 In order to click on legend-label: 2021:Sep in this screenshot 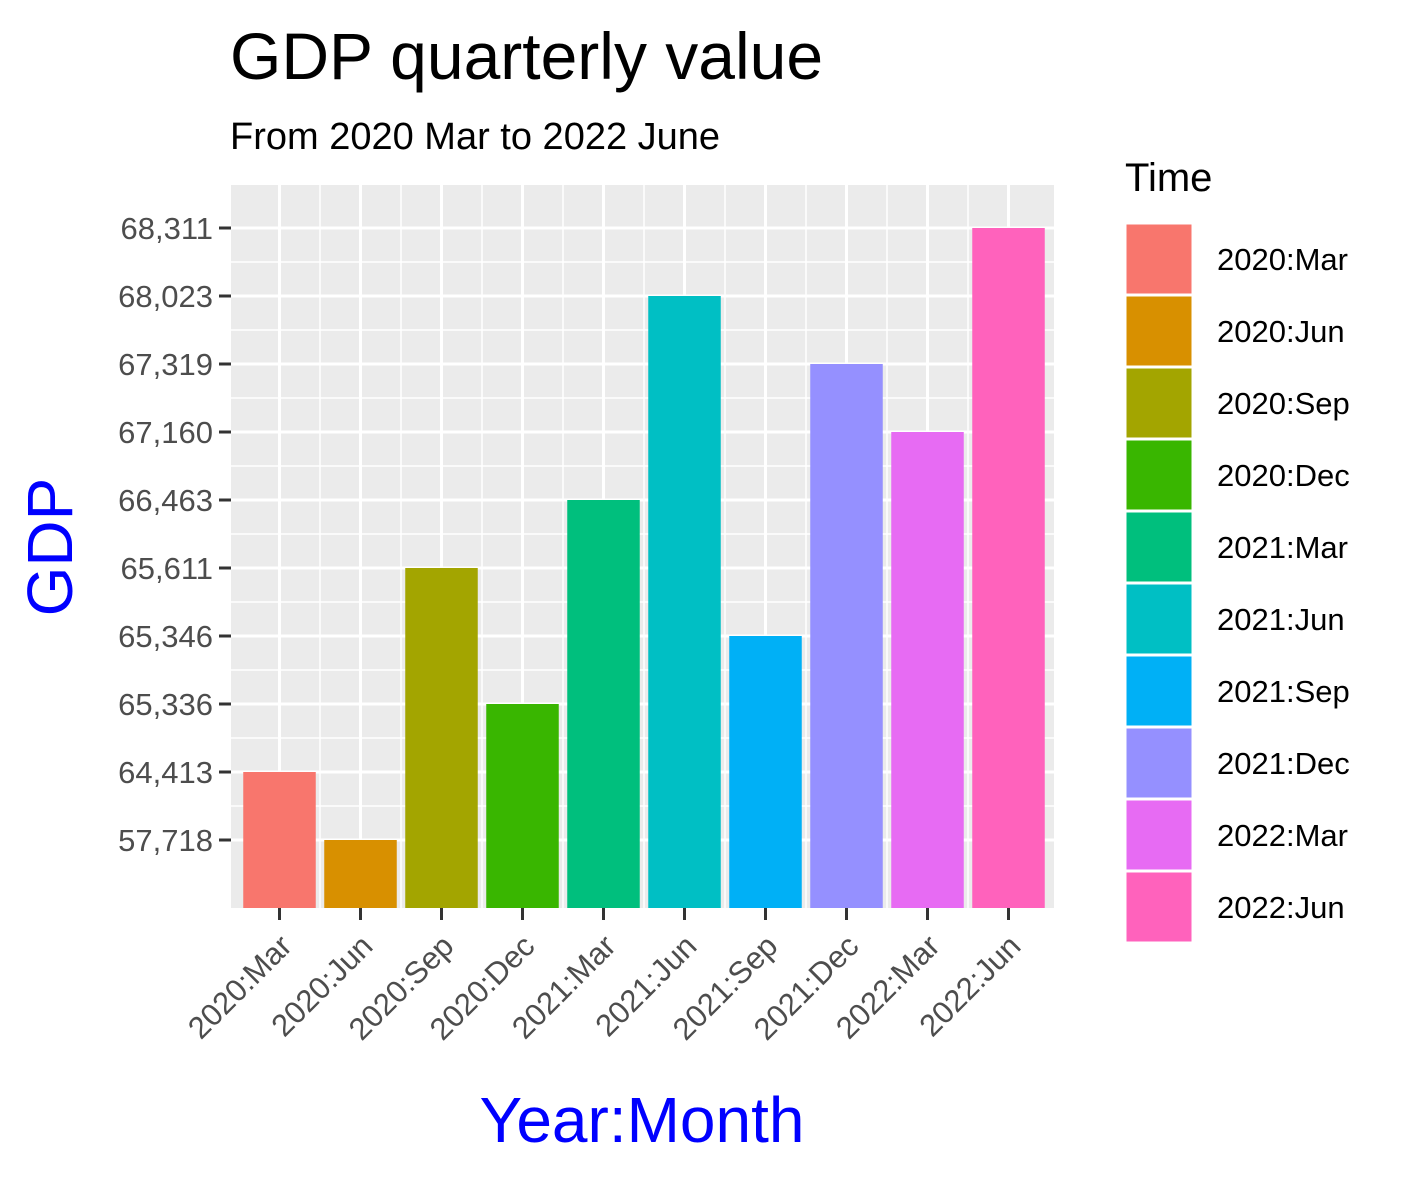, I will do `click(1283, 691)`.